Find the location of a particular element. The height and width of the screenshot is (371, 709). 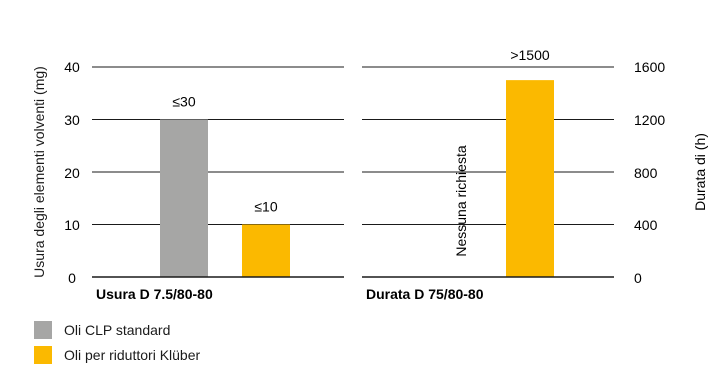

bar-value-label: >1500 is located at coordinates (530, 55).